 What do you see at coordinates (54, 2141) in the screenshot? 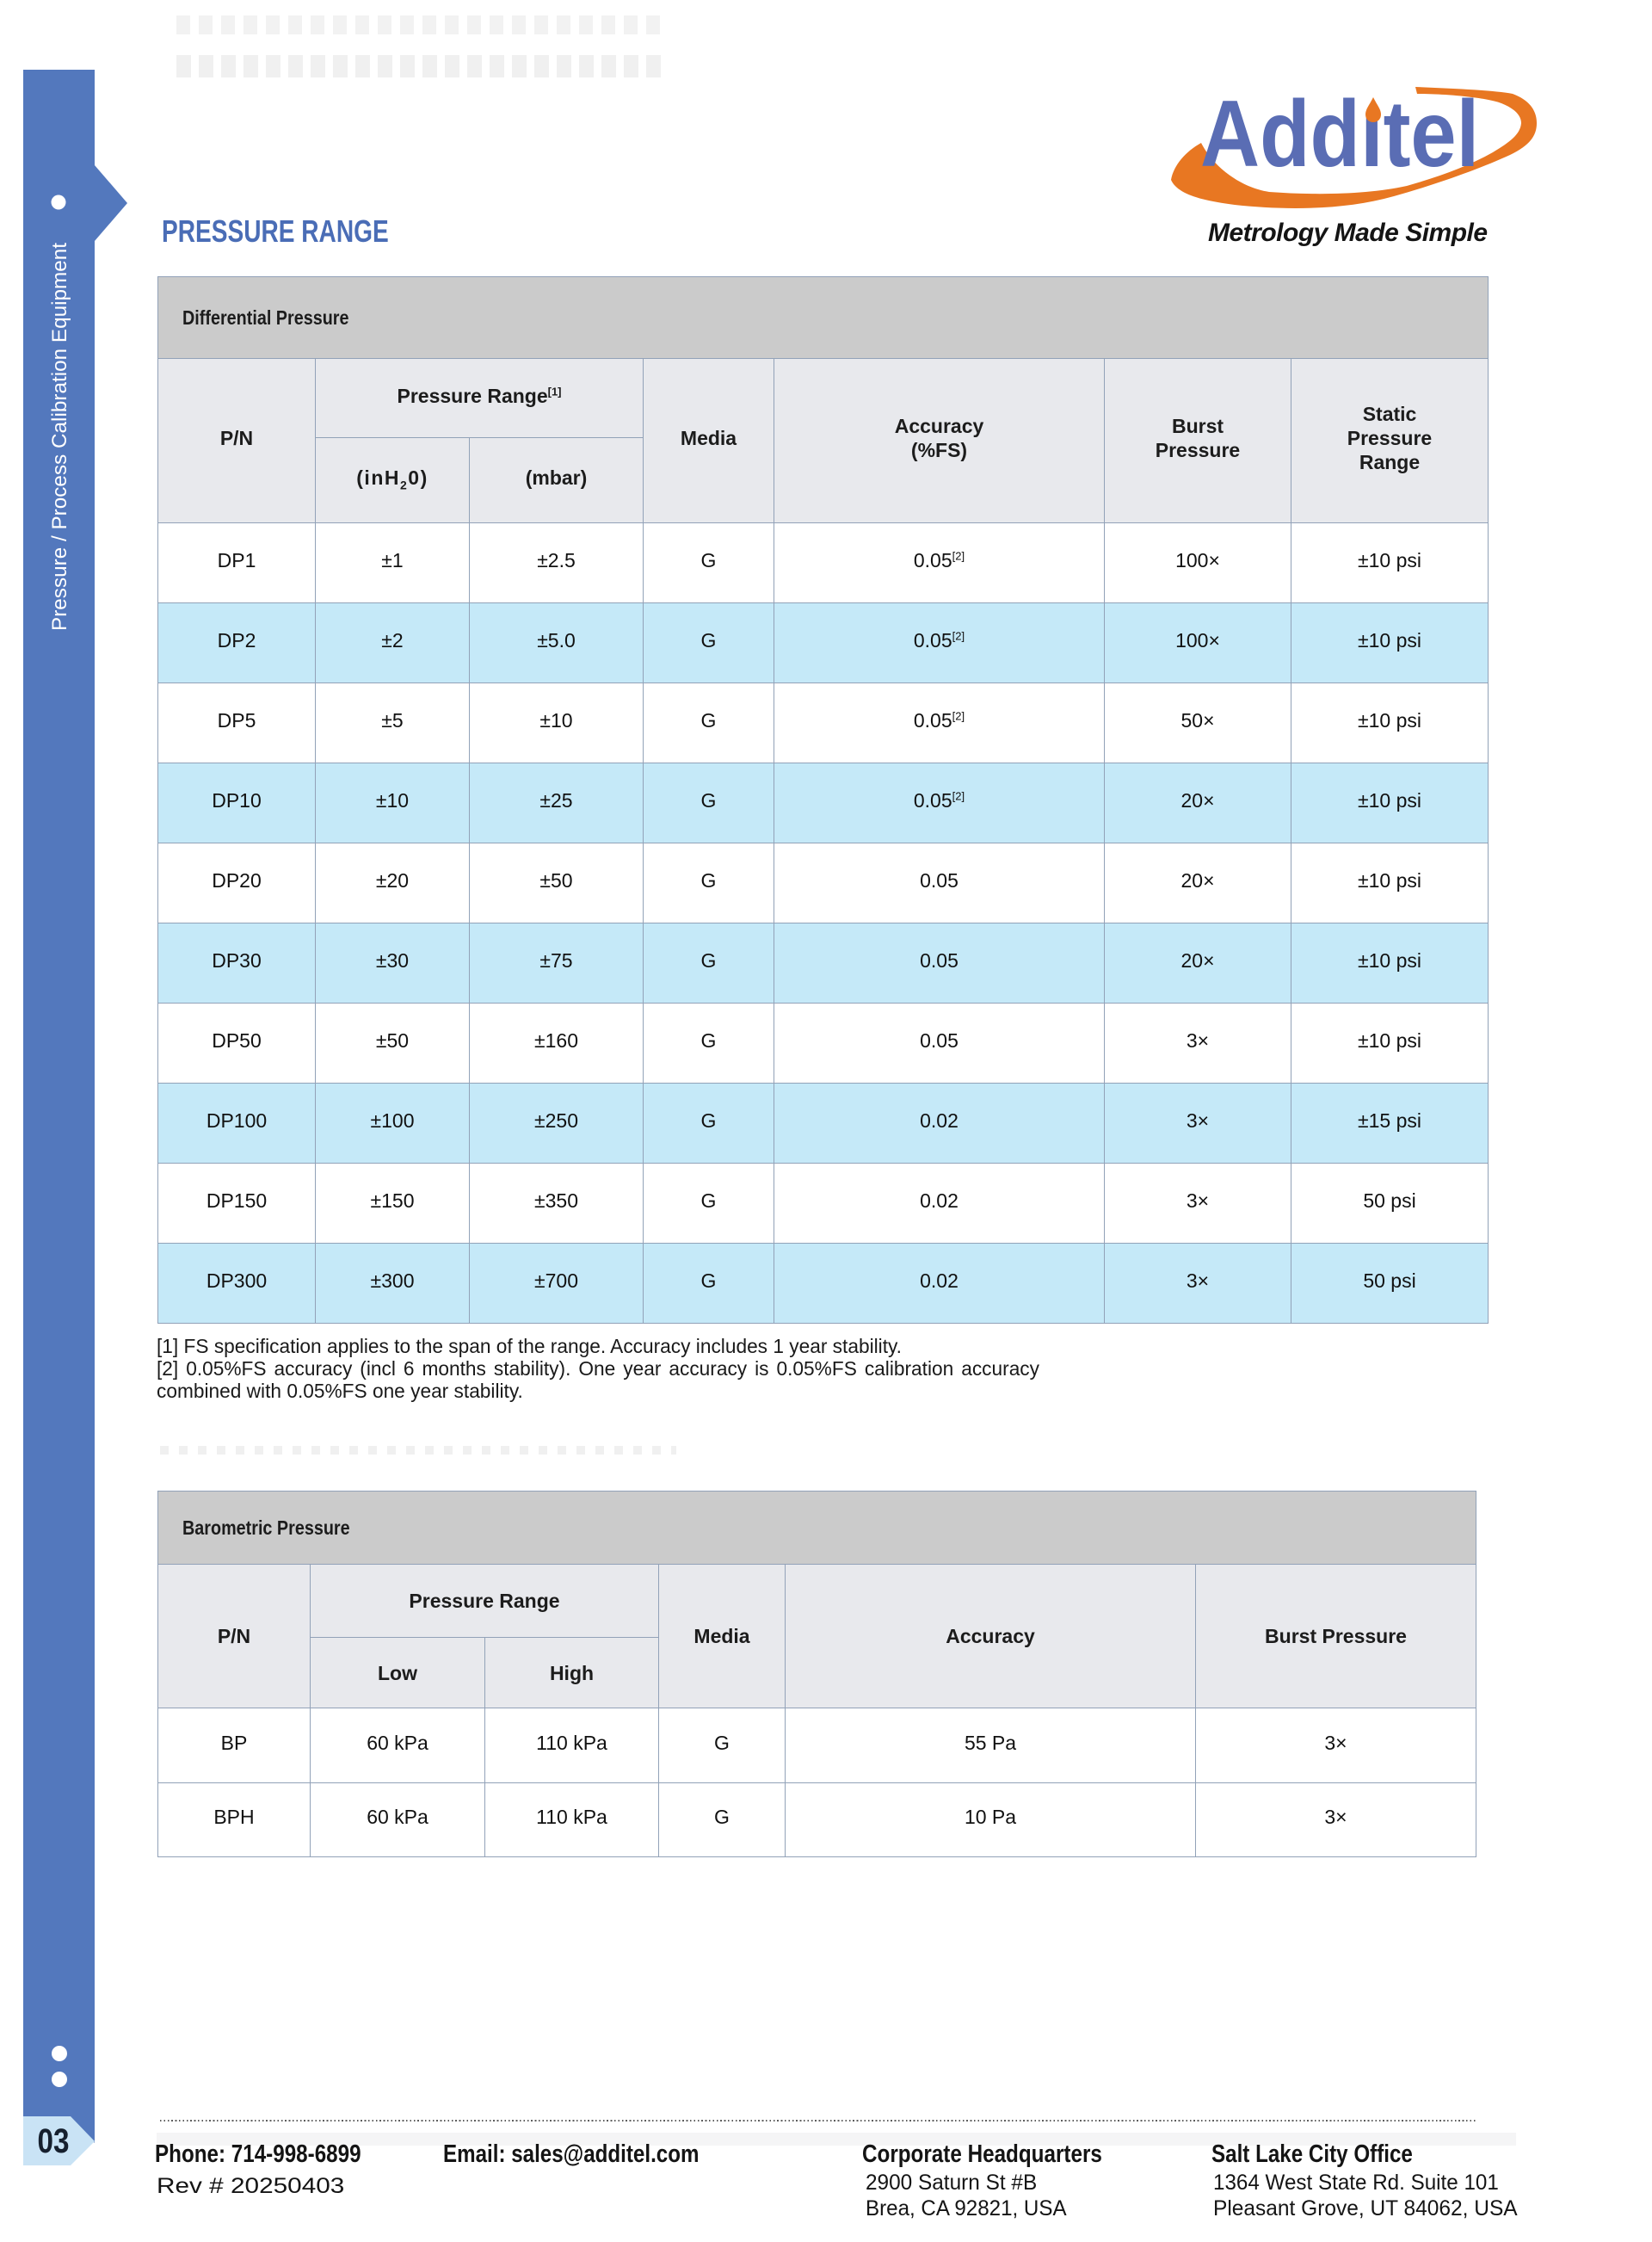
I see `svg-text: 03` at bounding box center [54, 2141].